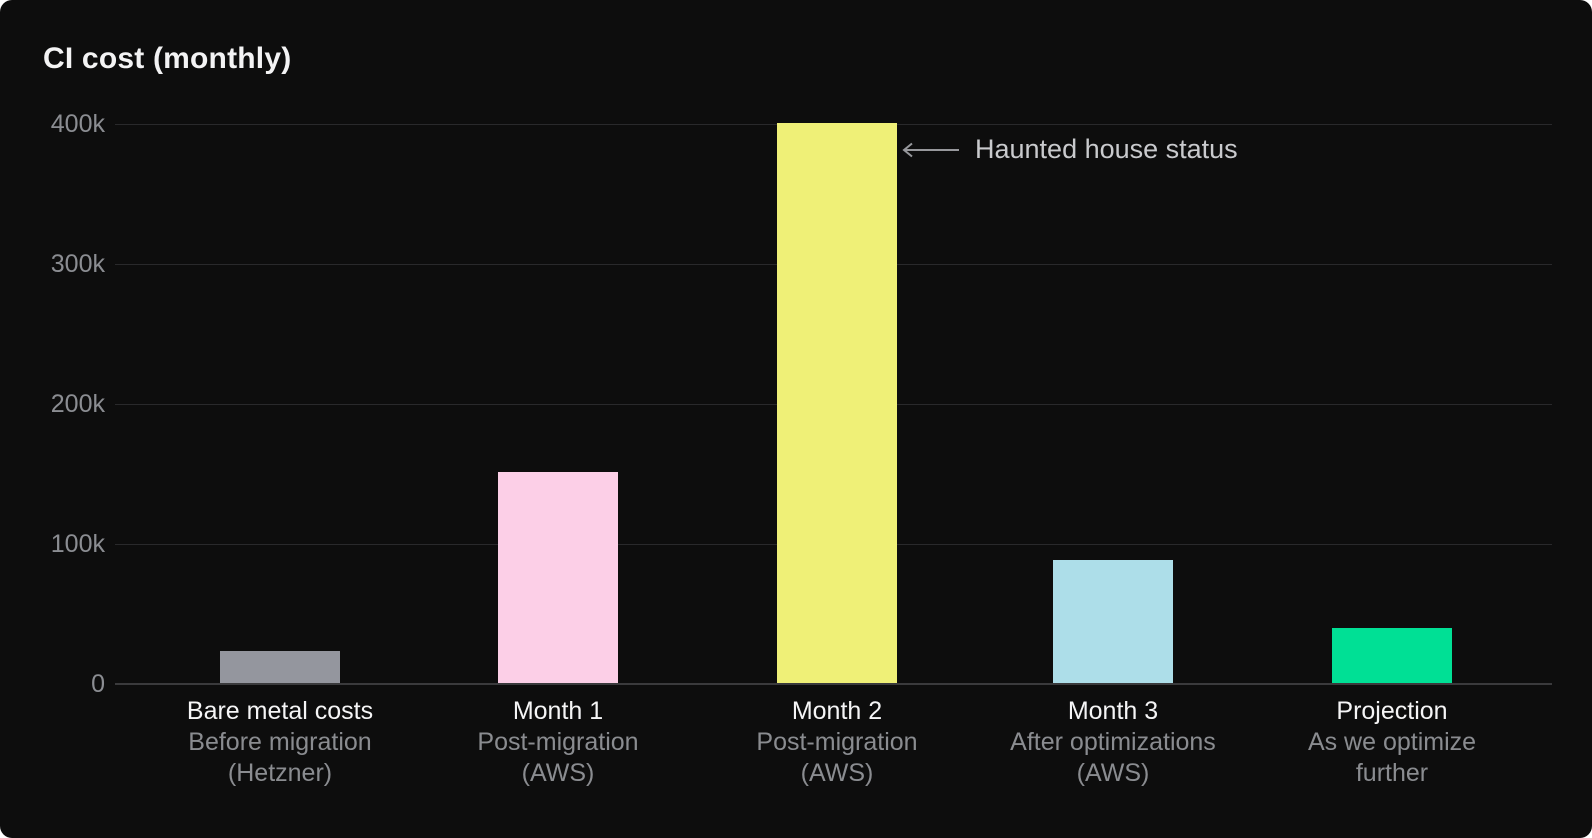 The width and height of the screenshot is (1592, 838). I want to click on category-label: Bare metal costs, so click(280, 711).